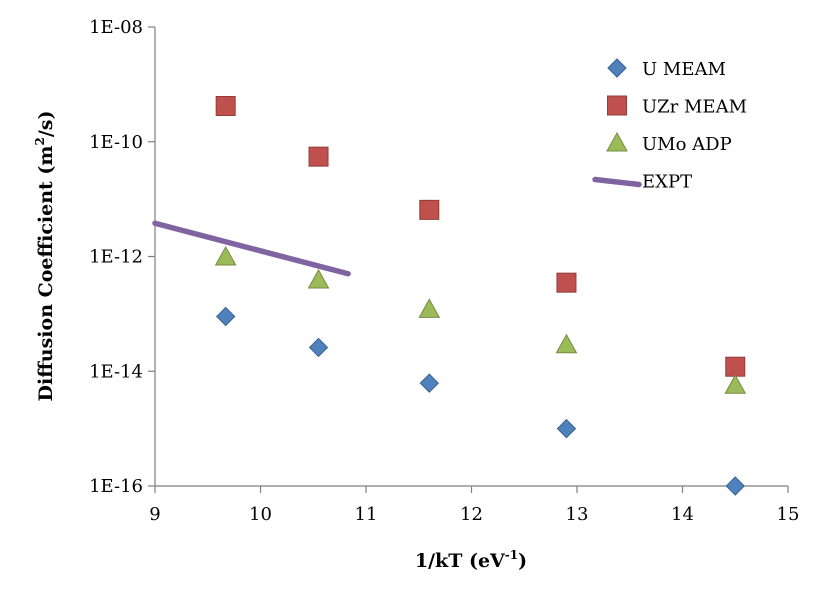 The height and width of the screenshot is (601, 825). What do you see at coordinates (116, 371) in the screenshot?
I see `y-tick-label: 1E-14` at bounding box center [116, 371].